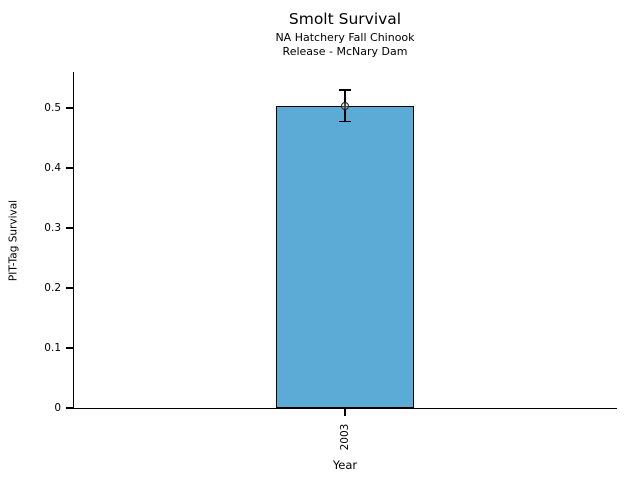  What do you see at coordinates (52, 228) in the screenshot?
I see `y-tick-label: 0.3` at bounding box center [52, 228].